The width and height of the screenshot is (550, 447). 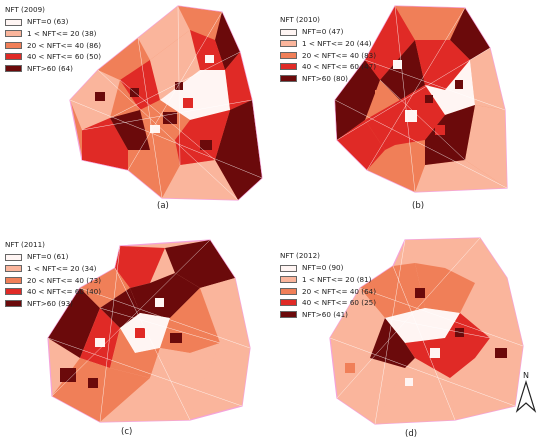 I want to click on north-label: N, so click(x=526, y=375).